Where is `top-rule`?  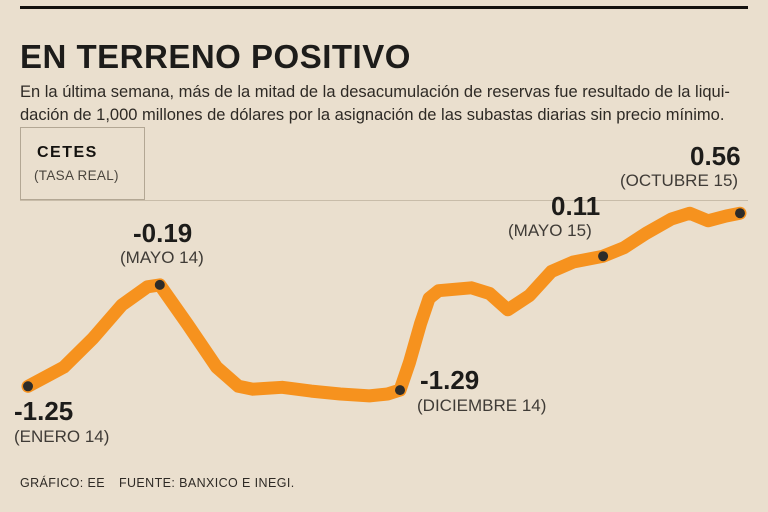 top-rule is located at coordinates (384, 7).